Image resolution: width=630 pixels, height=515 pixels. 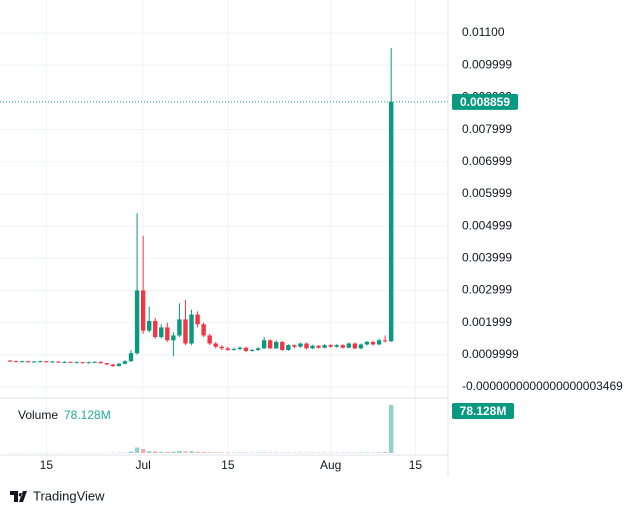 What do you see at coordinates (487, 129) in the screenshot?
I see `y-tick-label: 0.007999` at bounding box center [487, 129].